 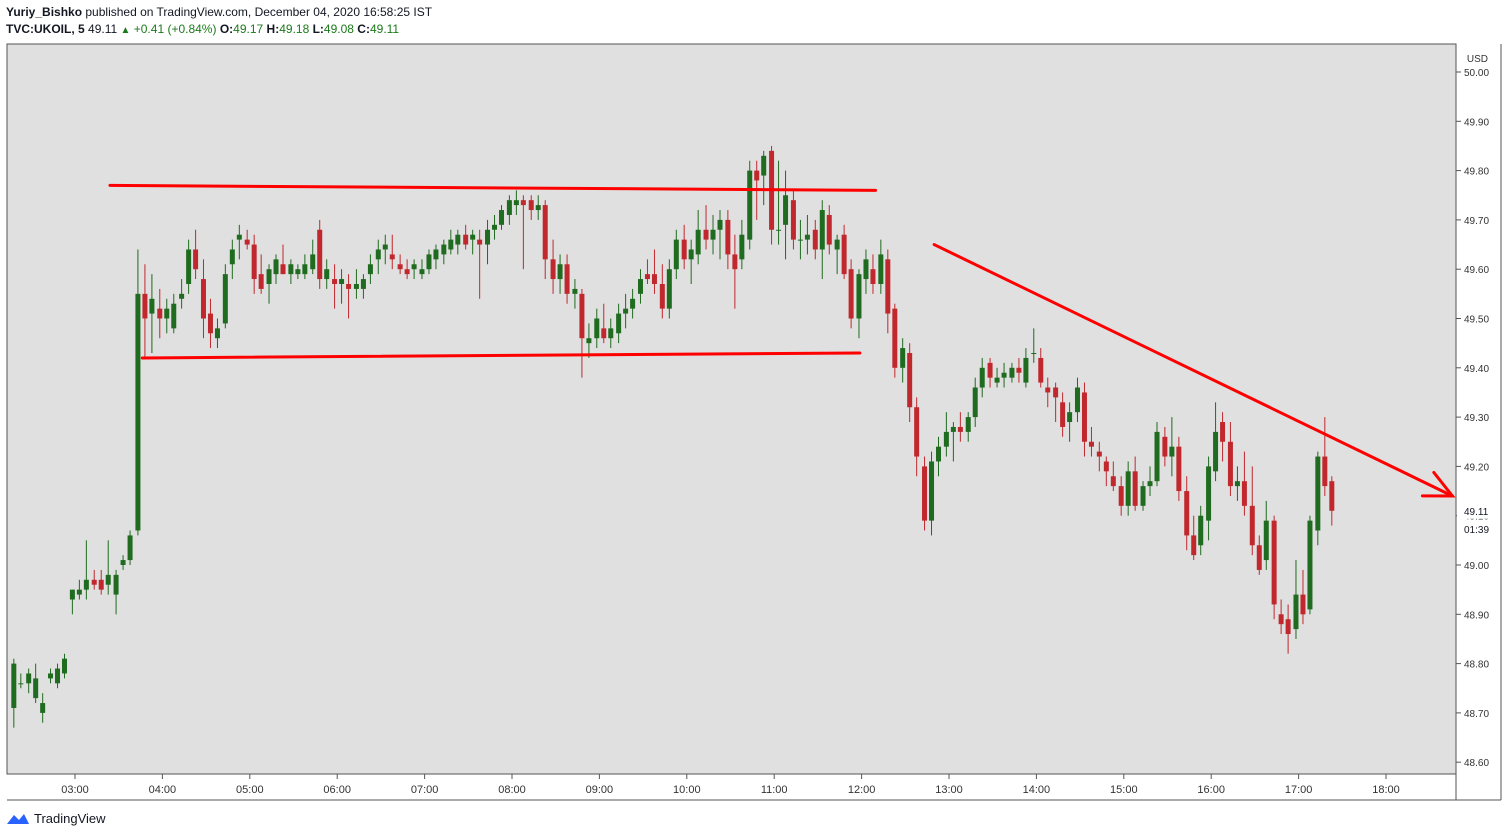 What do you see at coordinates (501, 355) in the screenshot?
I see `support-line` at bounding box center [501, 355].